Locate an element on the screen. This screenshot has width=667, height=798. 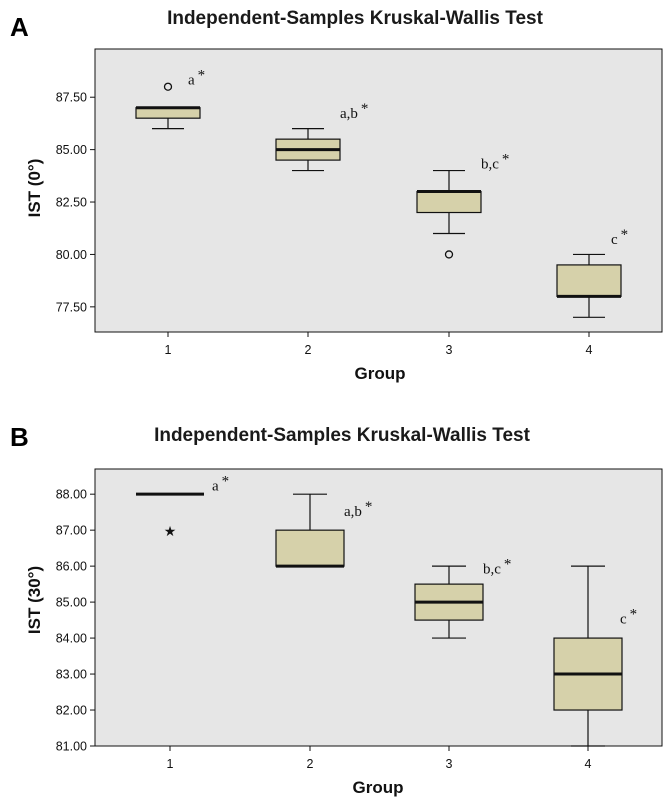
panel-b-ytick-label: 85.00 is located at coordinates (71, 603).